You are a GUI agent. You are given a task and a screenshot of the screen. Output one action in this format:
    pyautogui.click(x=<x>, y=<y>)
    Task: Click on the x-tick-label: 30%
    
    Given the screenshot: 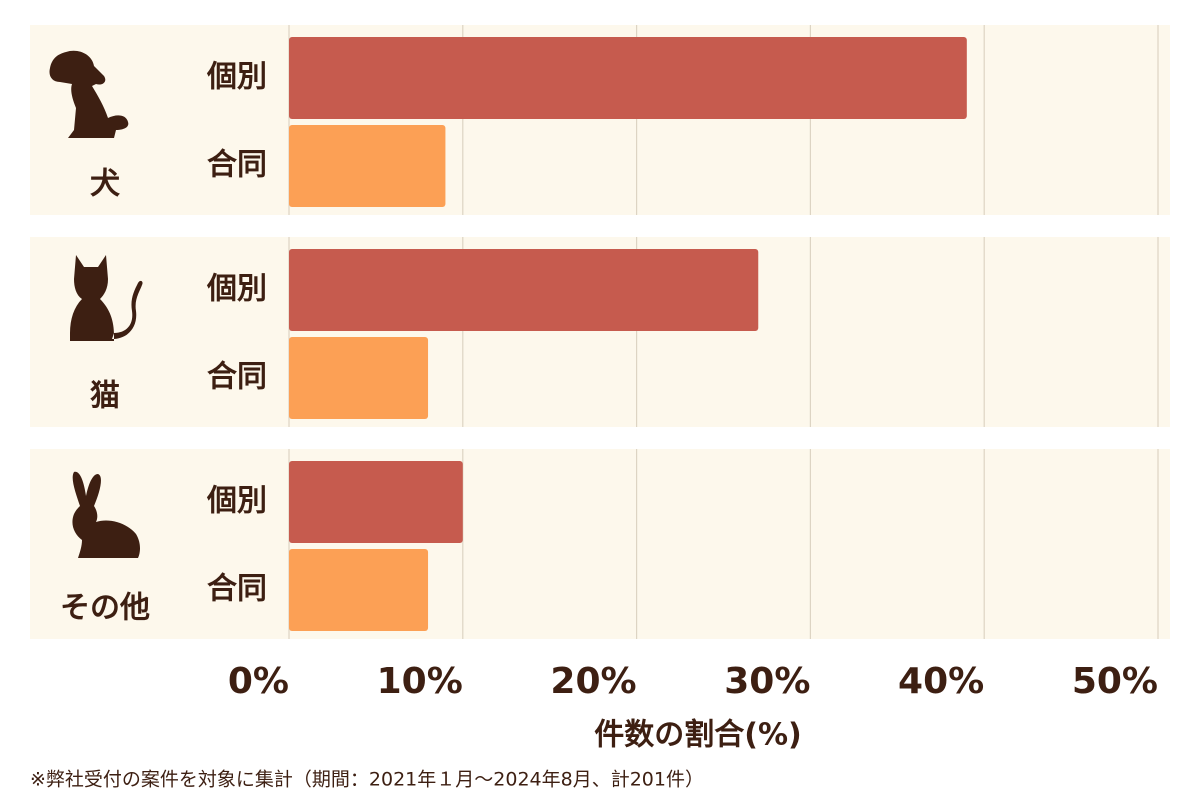 What is the action you would take?
    pyautogui.click(x=767, y=681)
    